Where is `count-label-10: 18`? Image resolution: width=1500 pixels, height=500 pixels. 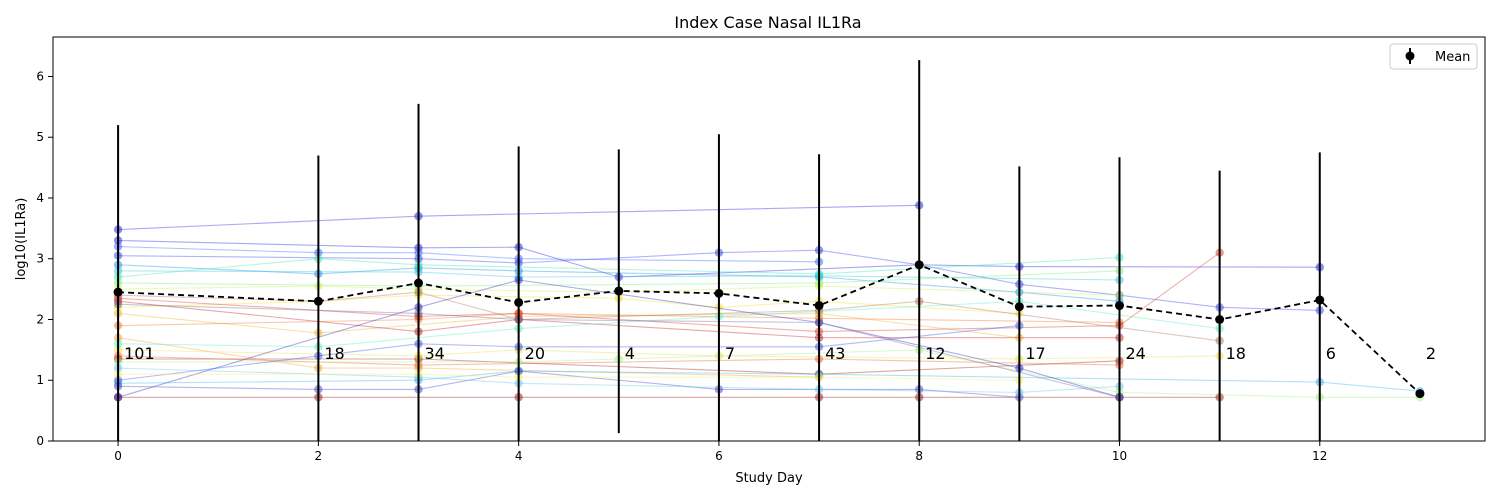
count-label-10: 18 is located at coordinates (1236, 353).